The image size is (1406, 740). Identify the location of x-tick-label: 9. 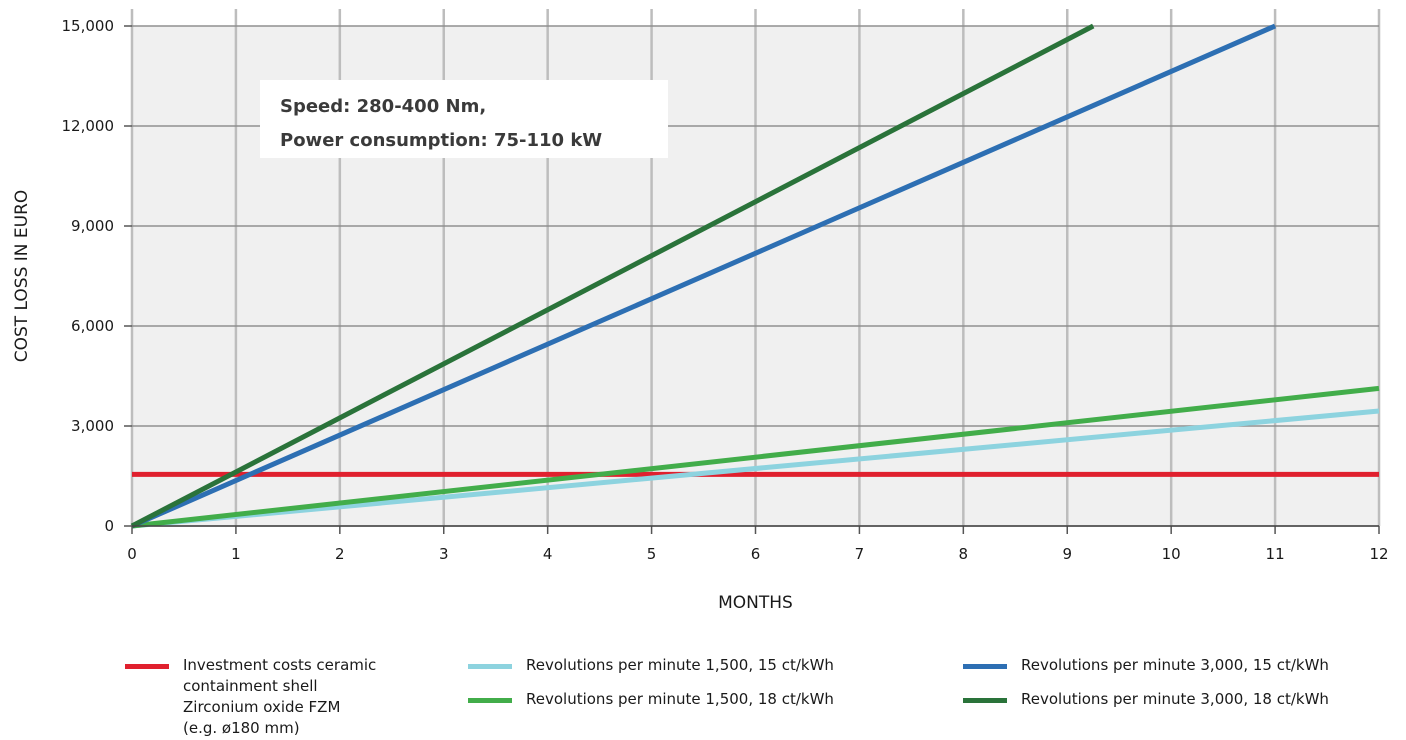
(1067, 554).